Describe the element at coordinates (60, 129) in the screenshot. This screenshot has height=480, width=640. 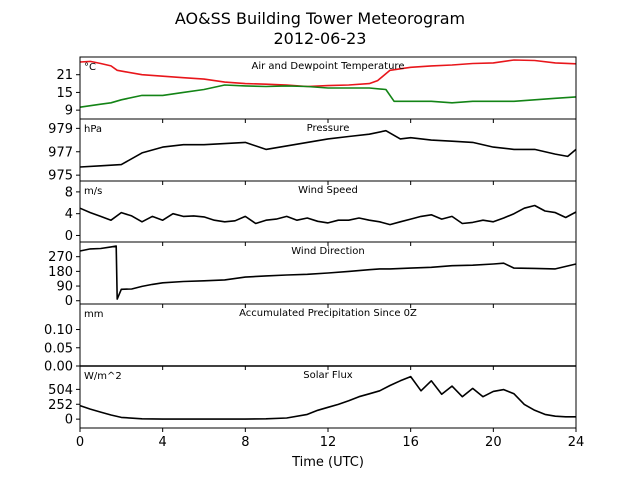
I see `y-tick-label: 979` at that location.